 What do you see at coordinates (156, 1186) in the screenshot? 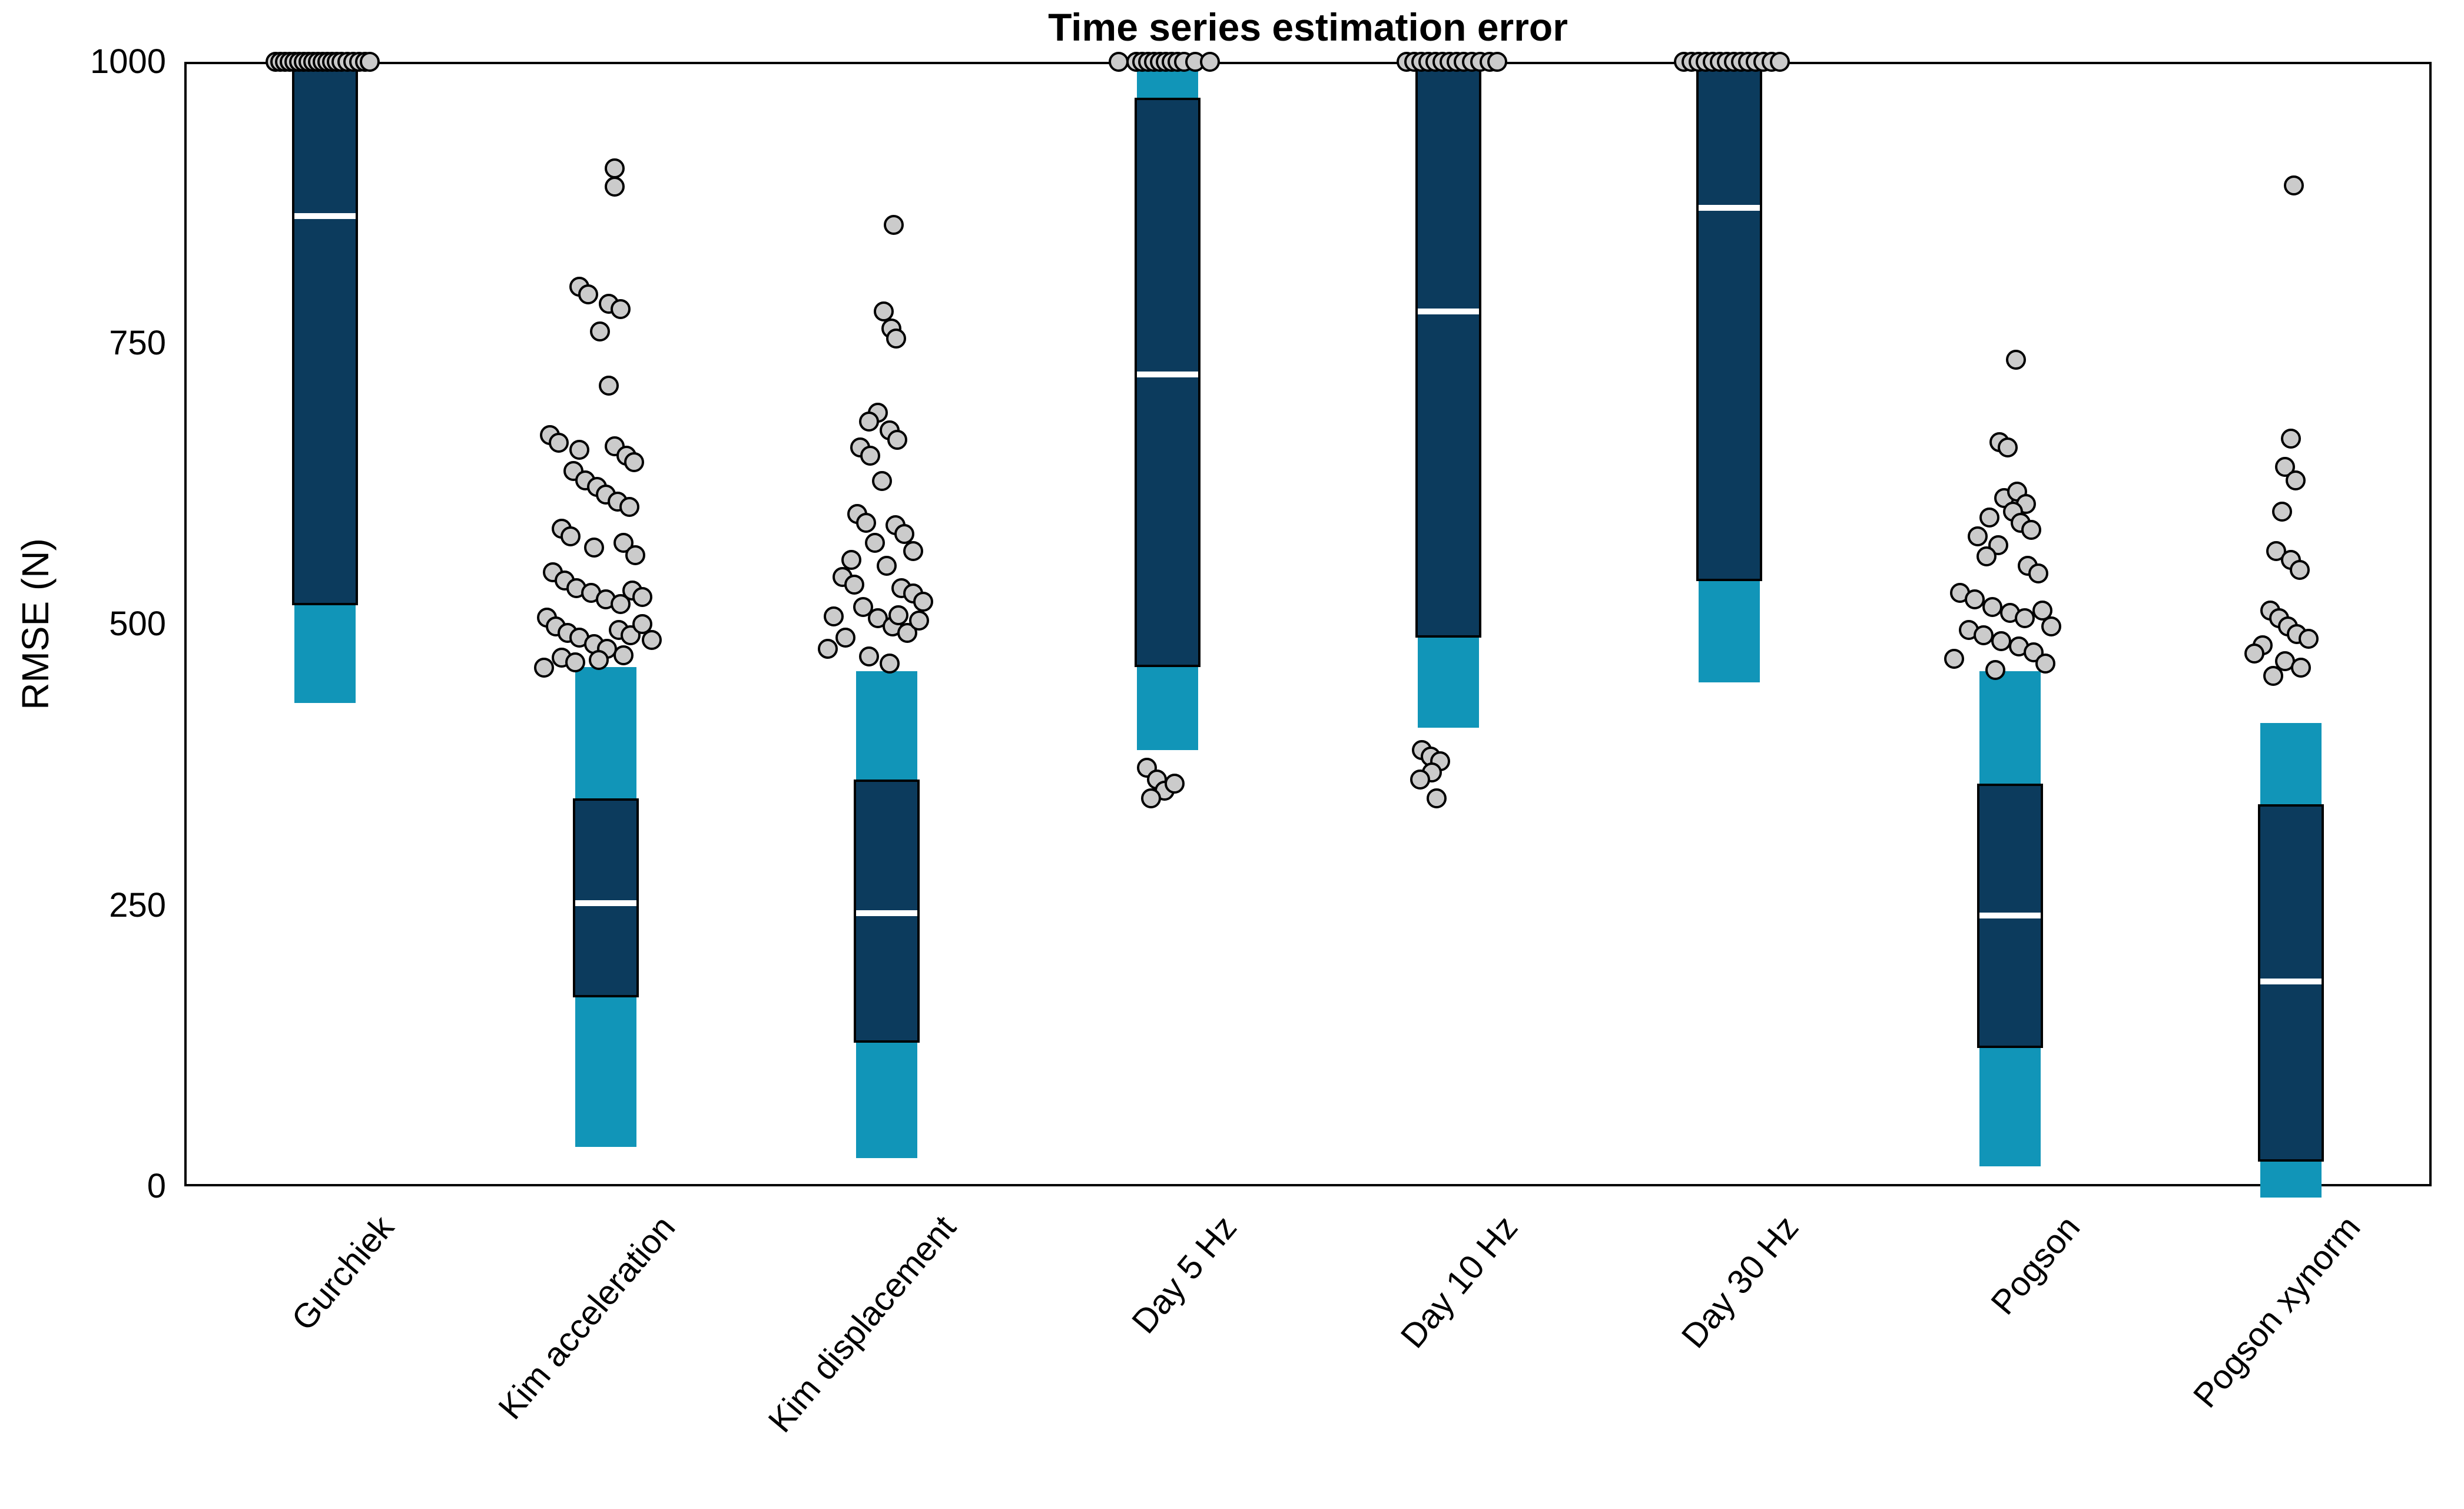
I see `y-tick-label: 0` at bounding box center [156, 1186].